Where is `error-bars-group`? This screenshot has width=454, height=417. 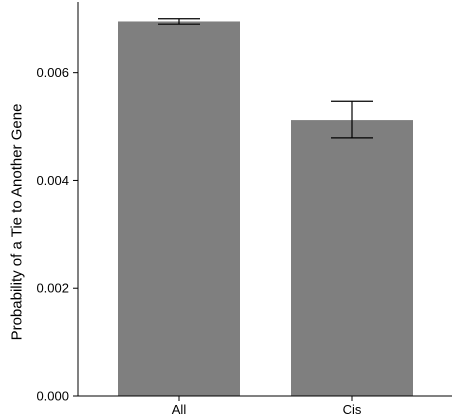 error-bars-group is located at coordinates (265, 78).